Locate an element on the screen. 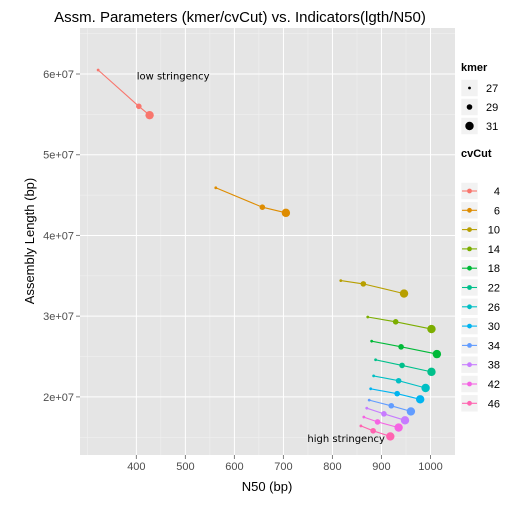 The image size is (526, 514). x-tick-label: 400 is located at coordinates (136, 467).